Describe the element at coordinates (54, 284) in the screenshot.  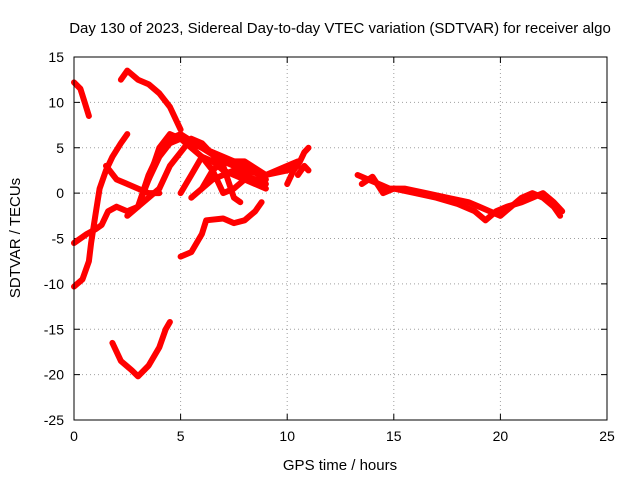
I see `y-tick-label: -10` at that location.